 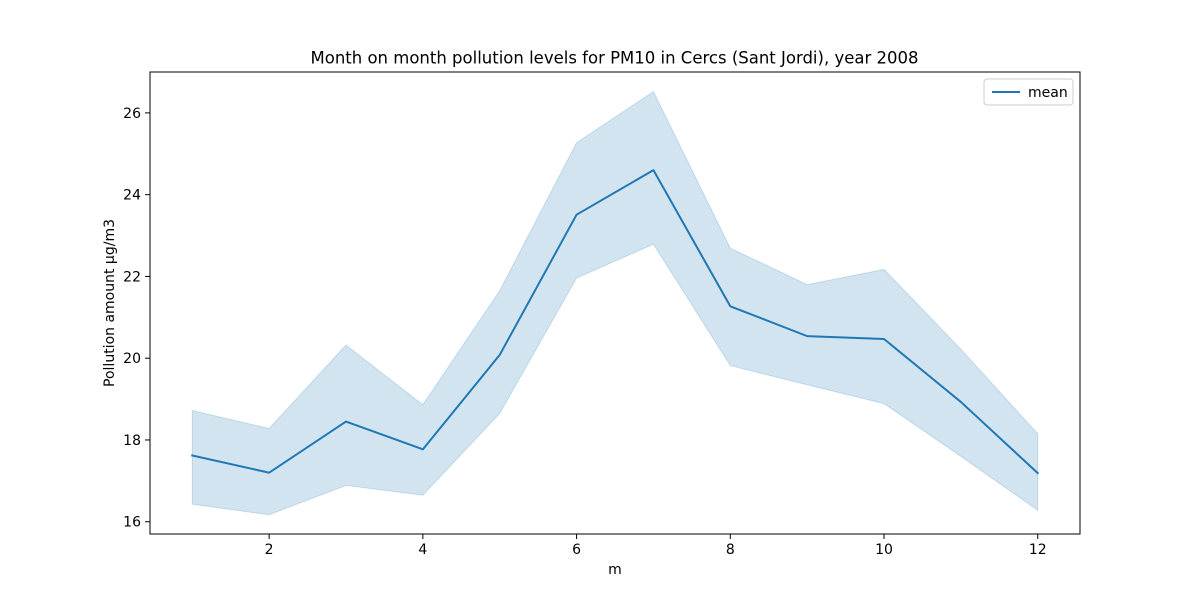 I want to click on y-tick-label: 18, so click(x=132, y=441).